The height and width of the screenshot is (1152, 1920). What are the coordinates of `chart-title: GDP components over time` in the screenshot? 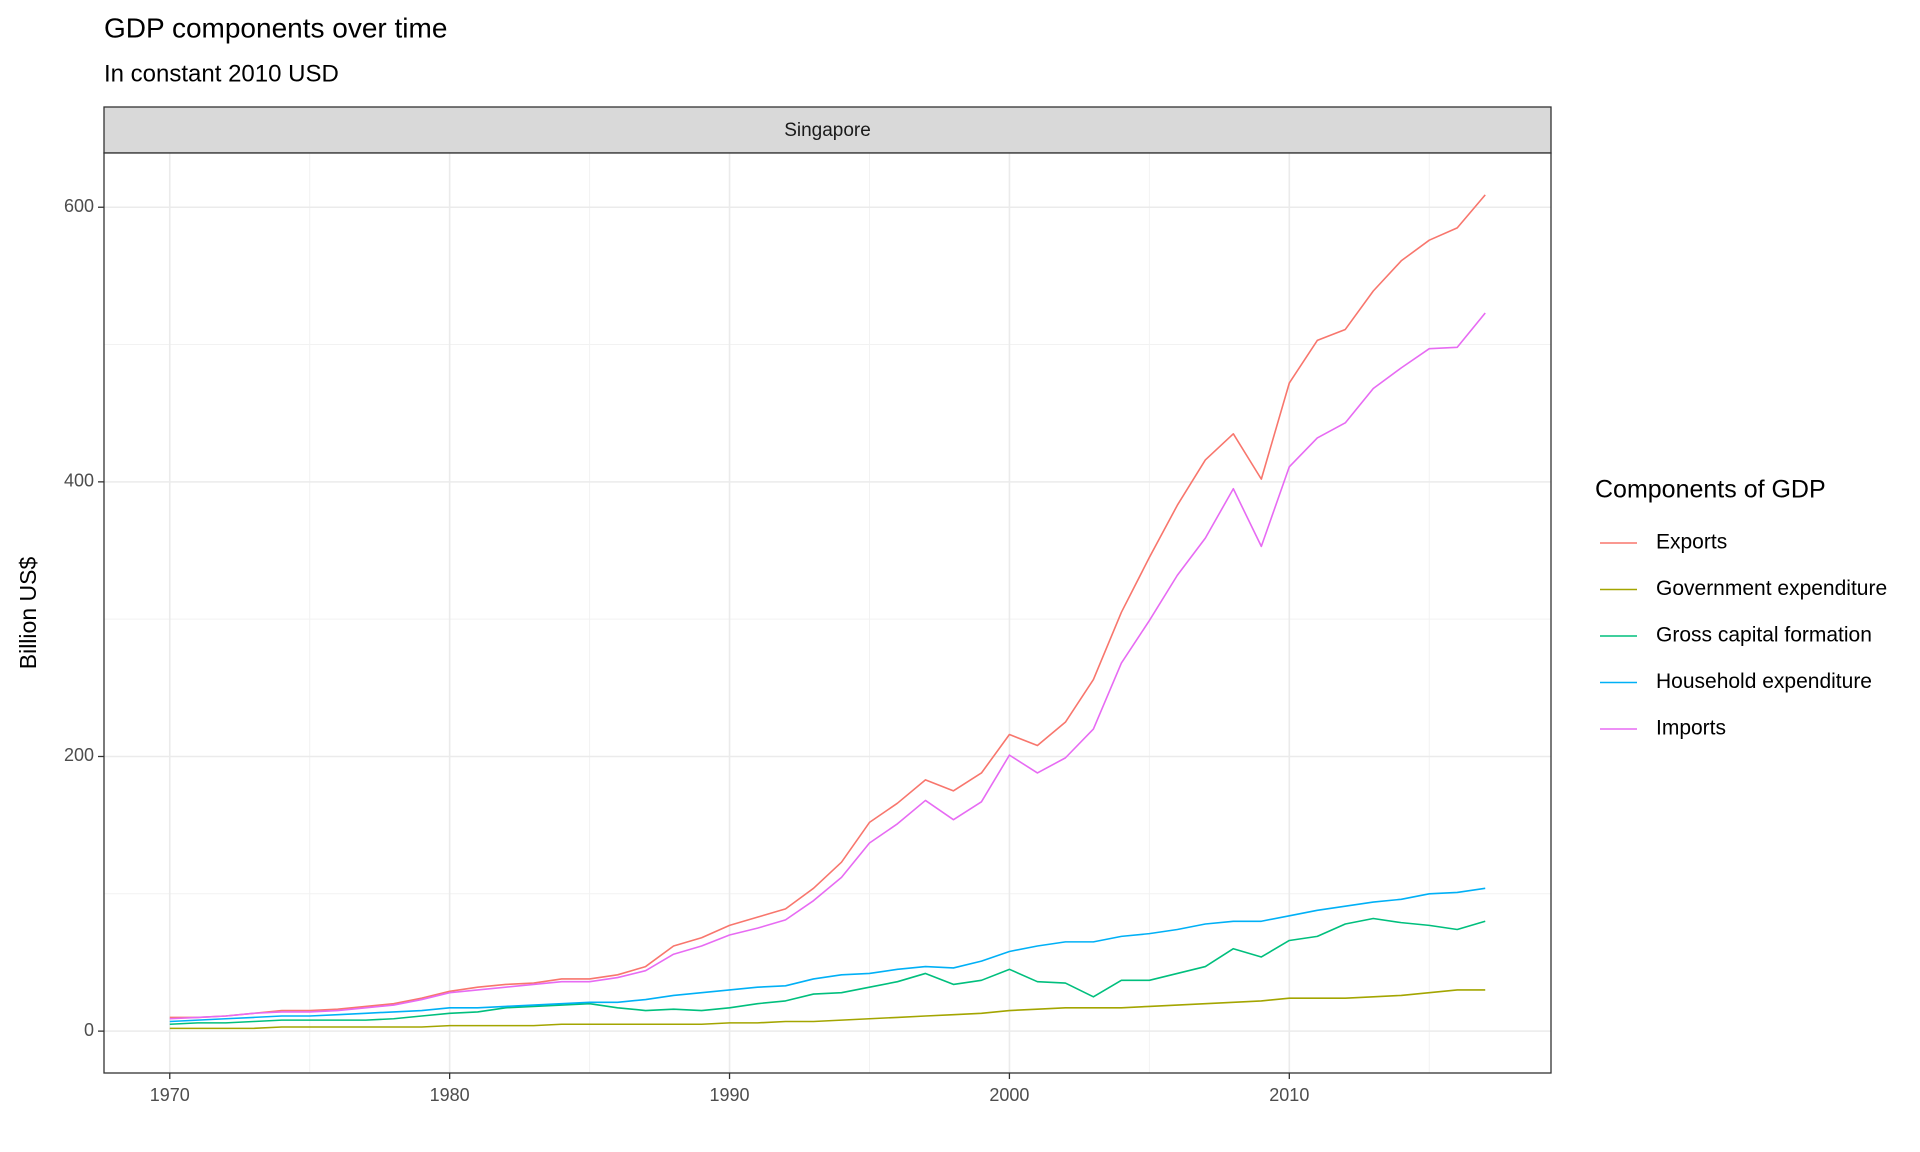 It's located at (275, 27).